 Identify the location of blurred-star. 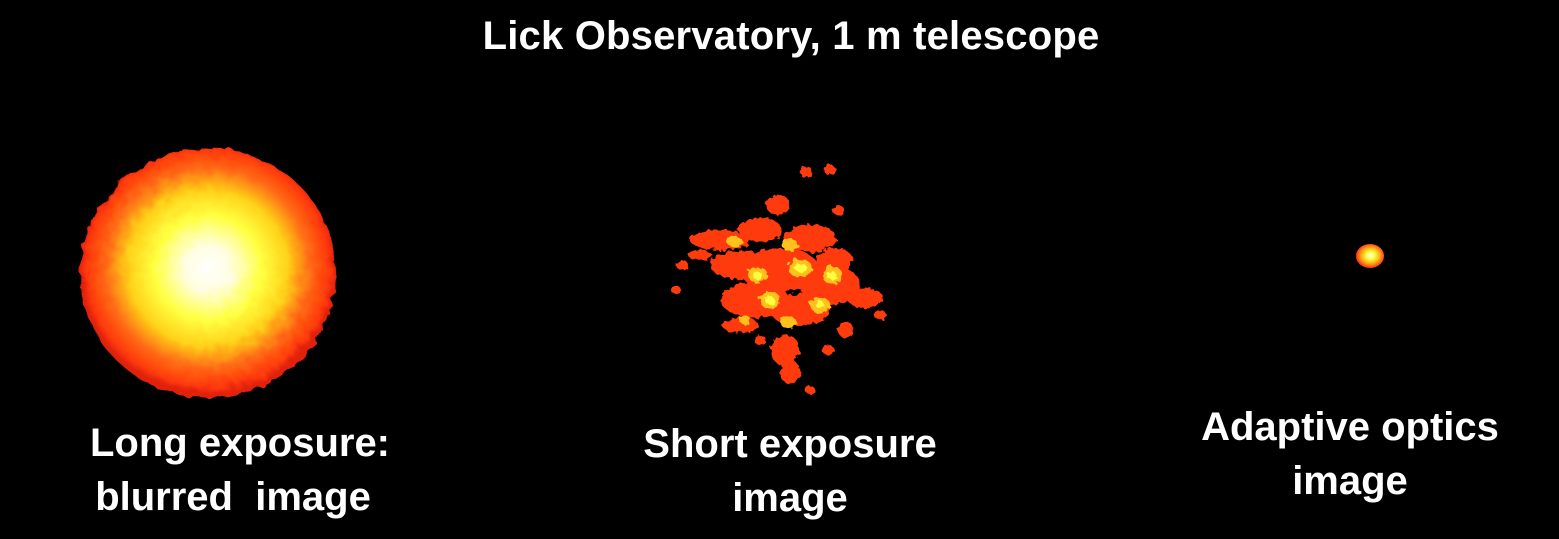
(208, 273).